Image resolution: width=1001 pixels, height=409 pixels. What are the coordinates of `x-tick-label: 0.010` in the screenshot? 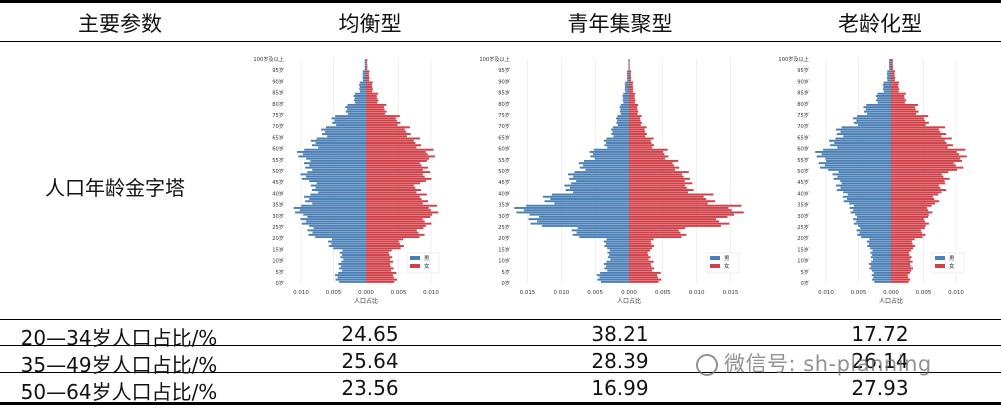 It's located at (561, 293).